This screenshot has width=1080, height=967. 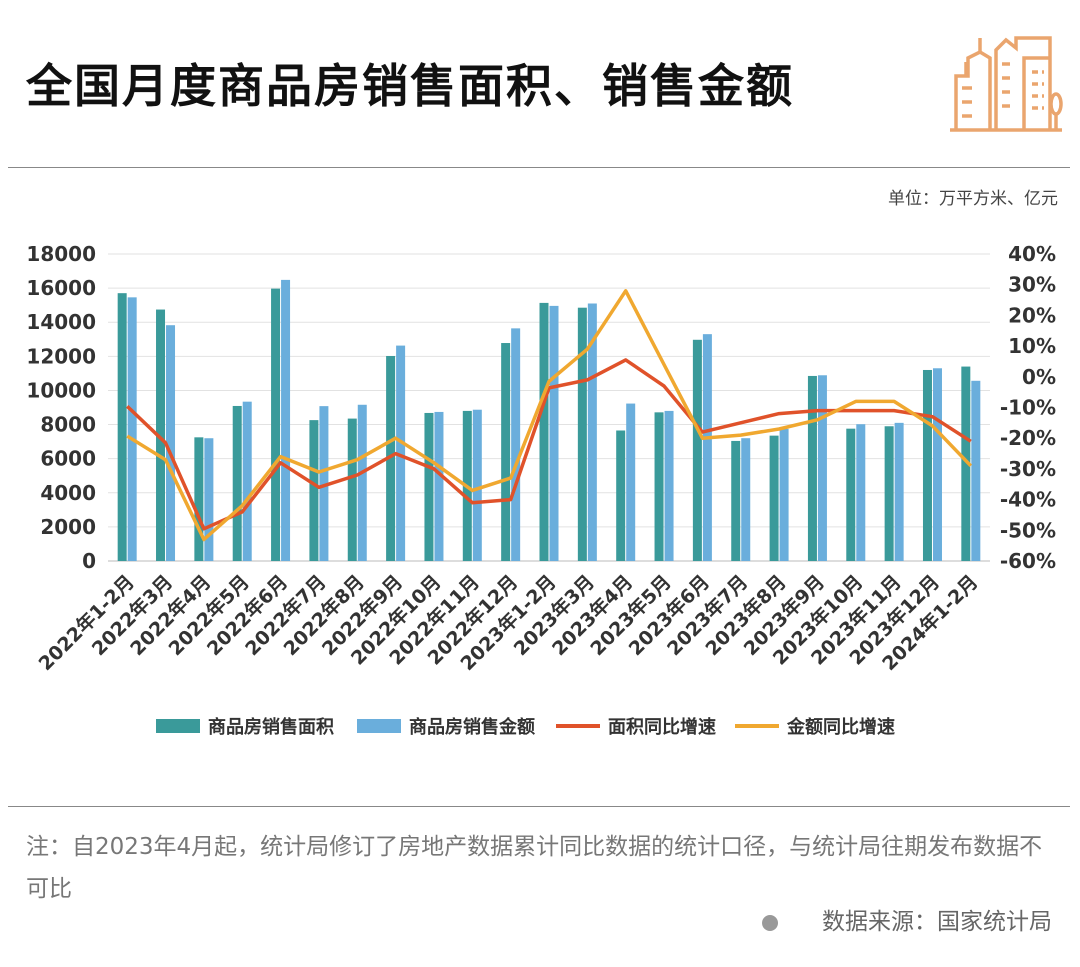 What do you see at coordinates (61, 390) in the screenshot?
I see `left-axis-tick-label: 10000` at bounding box center [61, 390].